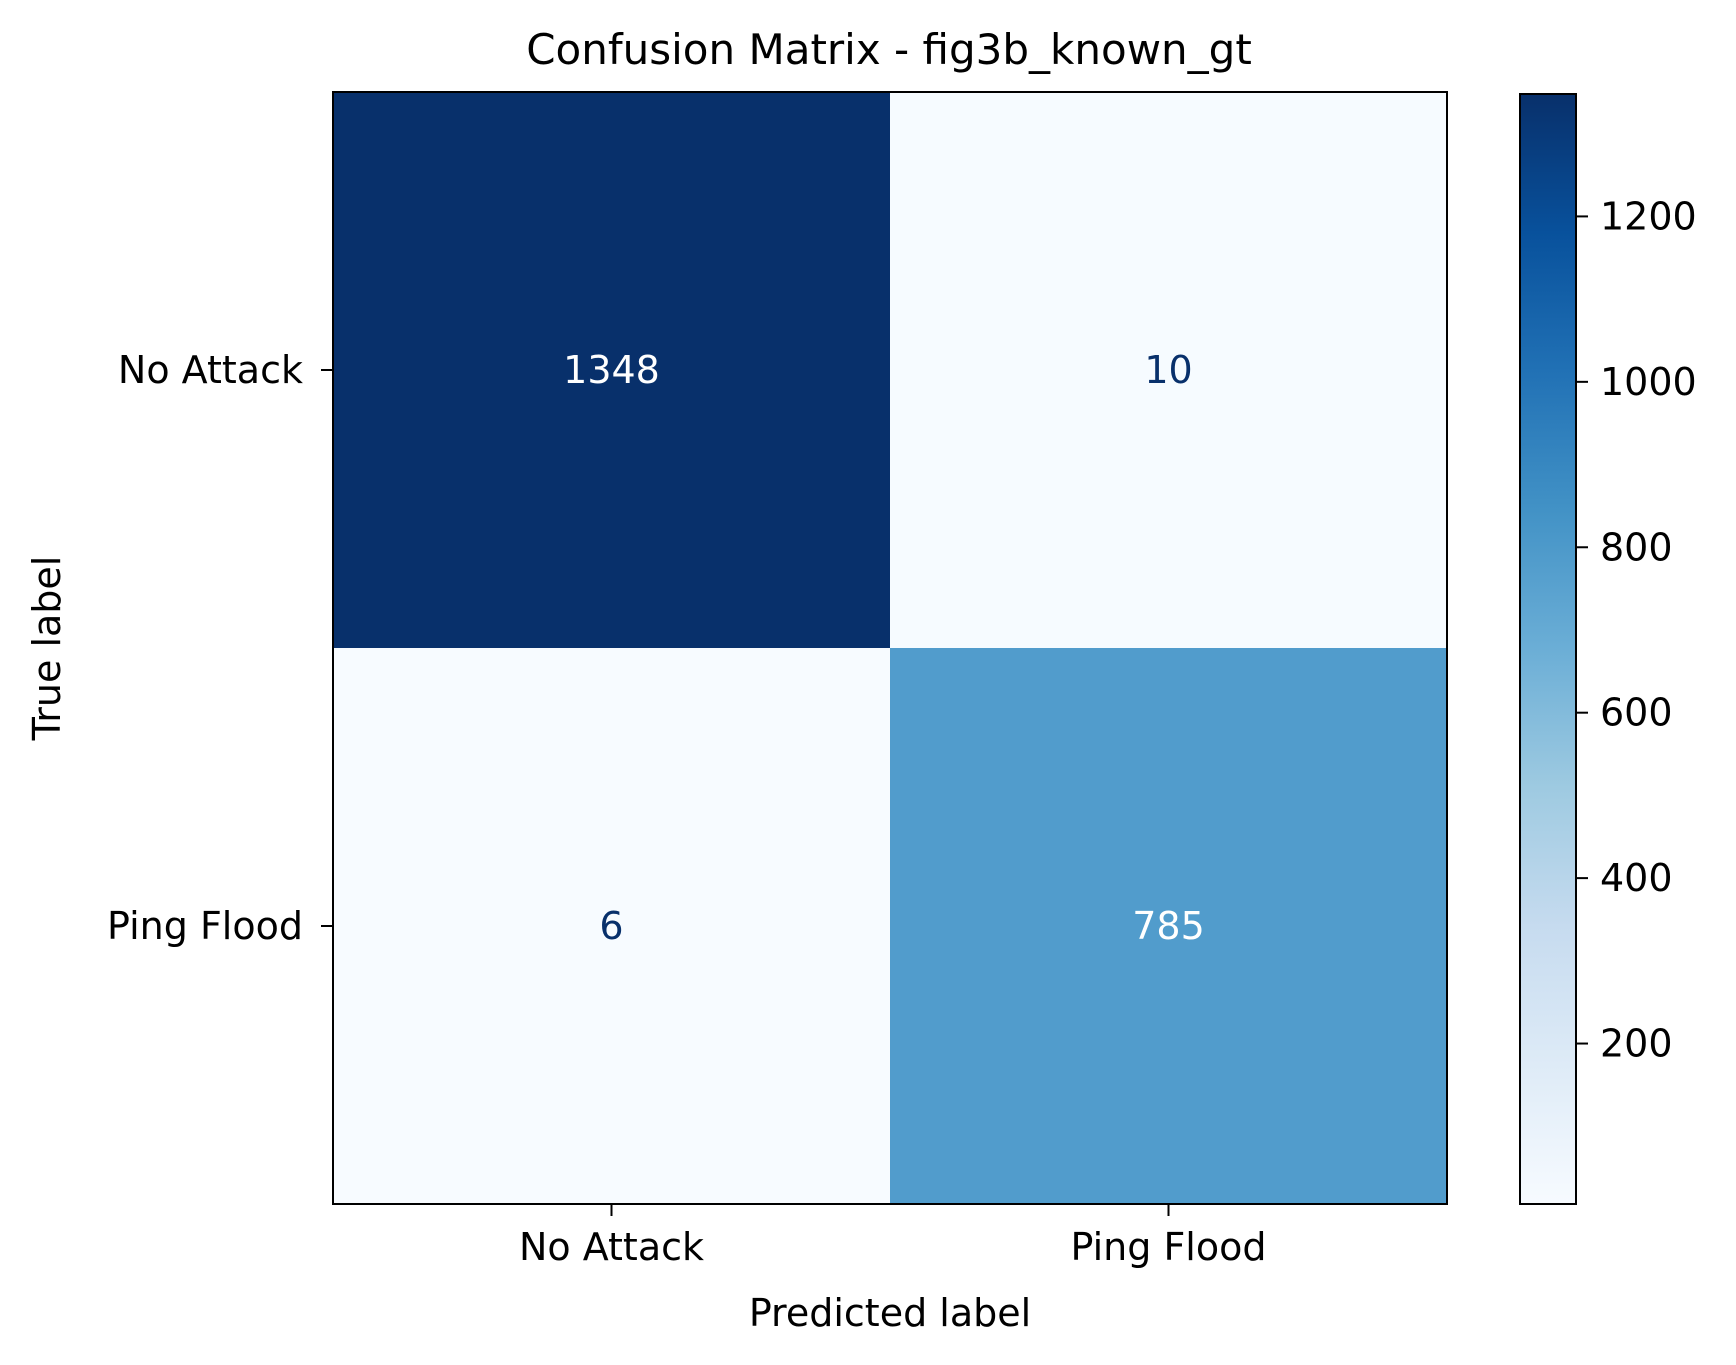 Image resolution: width=1736 pixels, height=1365 pixels. I want to click on x-tick-label-no-attack: No Attack, so click(611, 1247).